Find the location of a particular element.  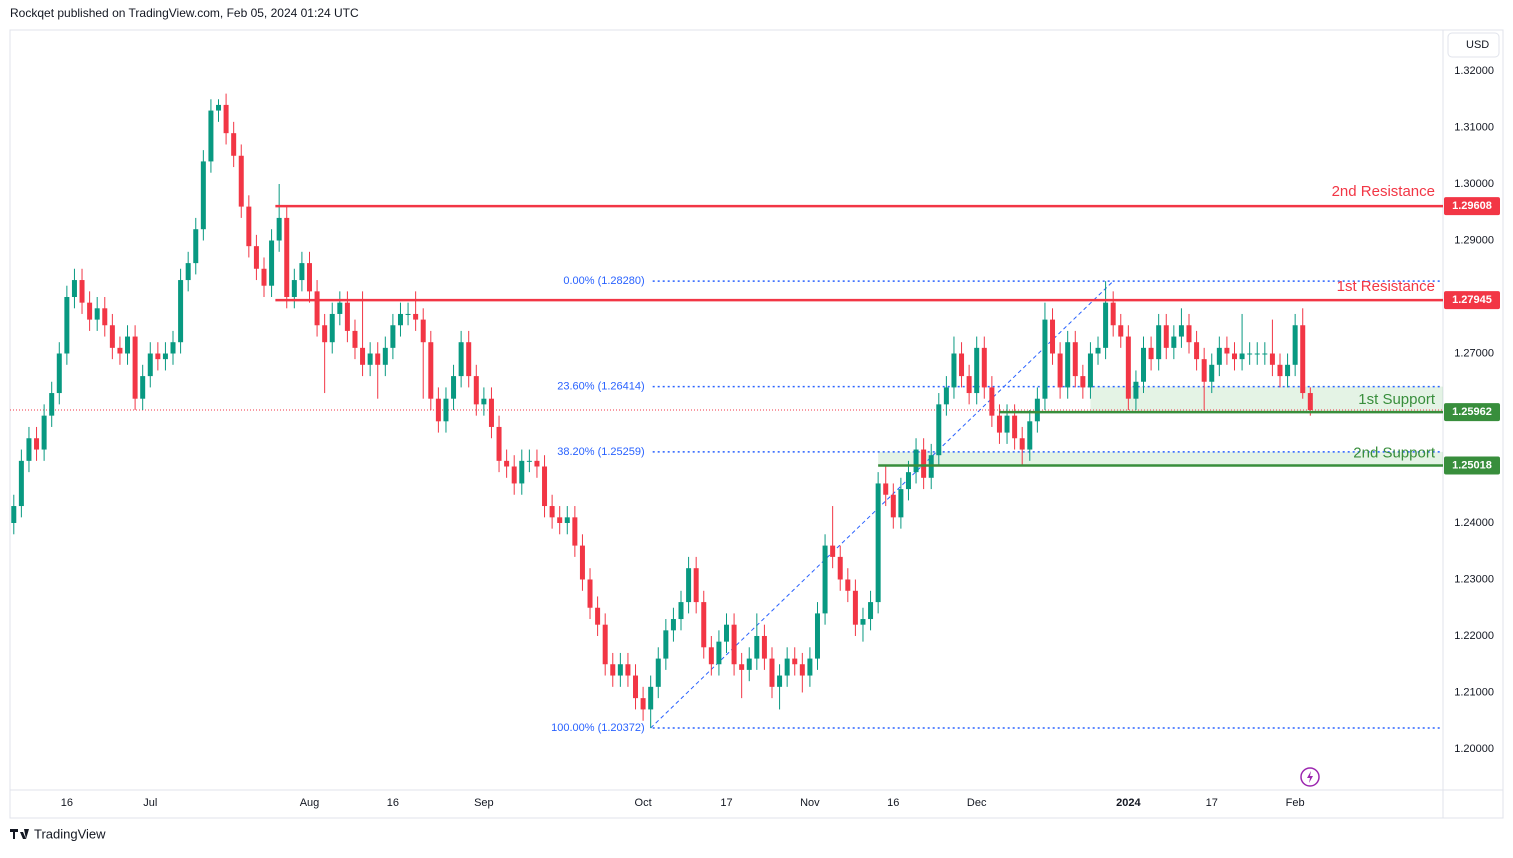

x-tick-label: Nov is located at coordinates (810, 803).